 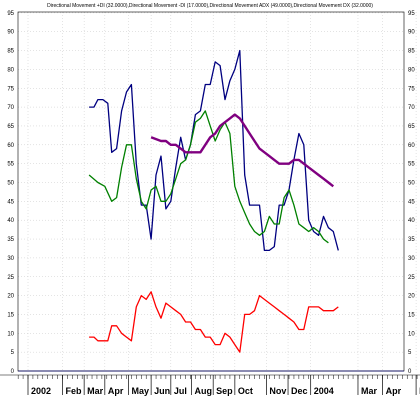 I want to click on y-tick-label-left: 80, so click(x=10, y=70).